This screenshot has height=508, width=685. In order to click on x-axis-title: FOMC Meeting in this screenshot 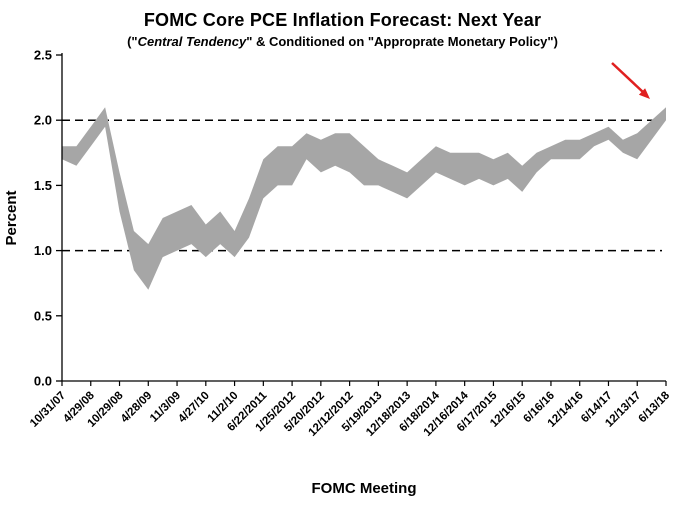, I will do `click(364, 488)`.